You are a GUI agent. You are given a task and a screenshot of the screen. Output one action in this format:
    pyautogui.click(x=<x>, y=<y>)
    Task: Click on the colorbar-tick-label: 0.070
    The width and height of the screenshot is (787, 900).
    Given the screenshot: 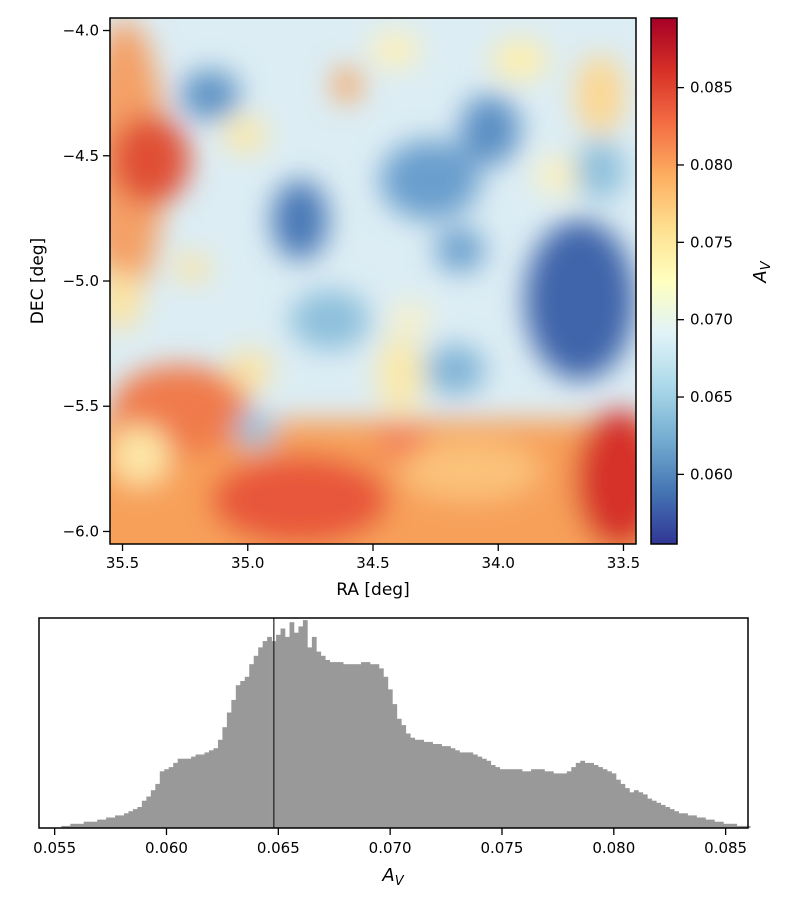 What is the action you would take?
    pyautogui.click(x=711, y=320)
    